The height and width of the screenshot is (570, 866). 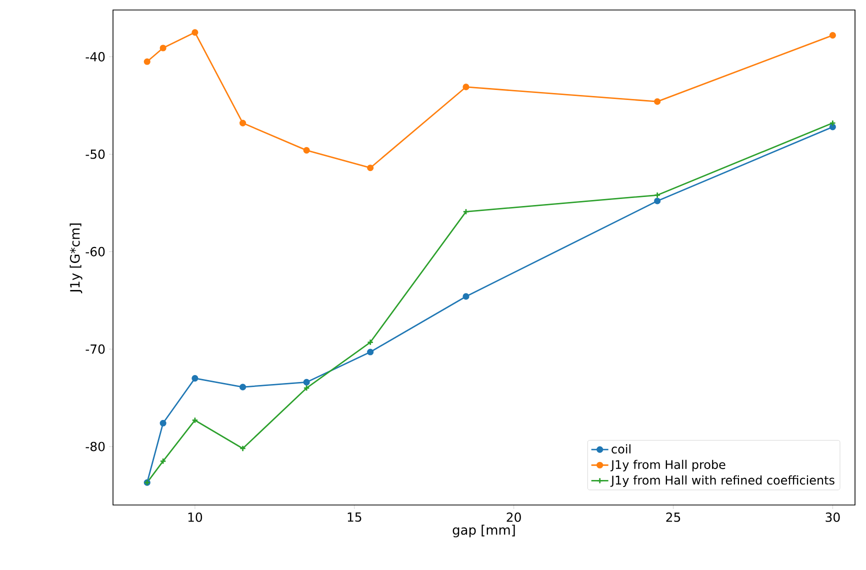 I want to click on y-tick-label: -40, so click(x=95, y=57).